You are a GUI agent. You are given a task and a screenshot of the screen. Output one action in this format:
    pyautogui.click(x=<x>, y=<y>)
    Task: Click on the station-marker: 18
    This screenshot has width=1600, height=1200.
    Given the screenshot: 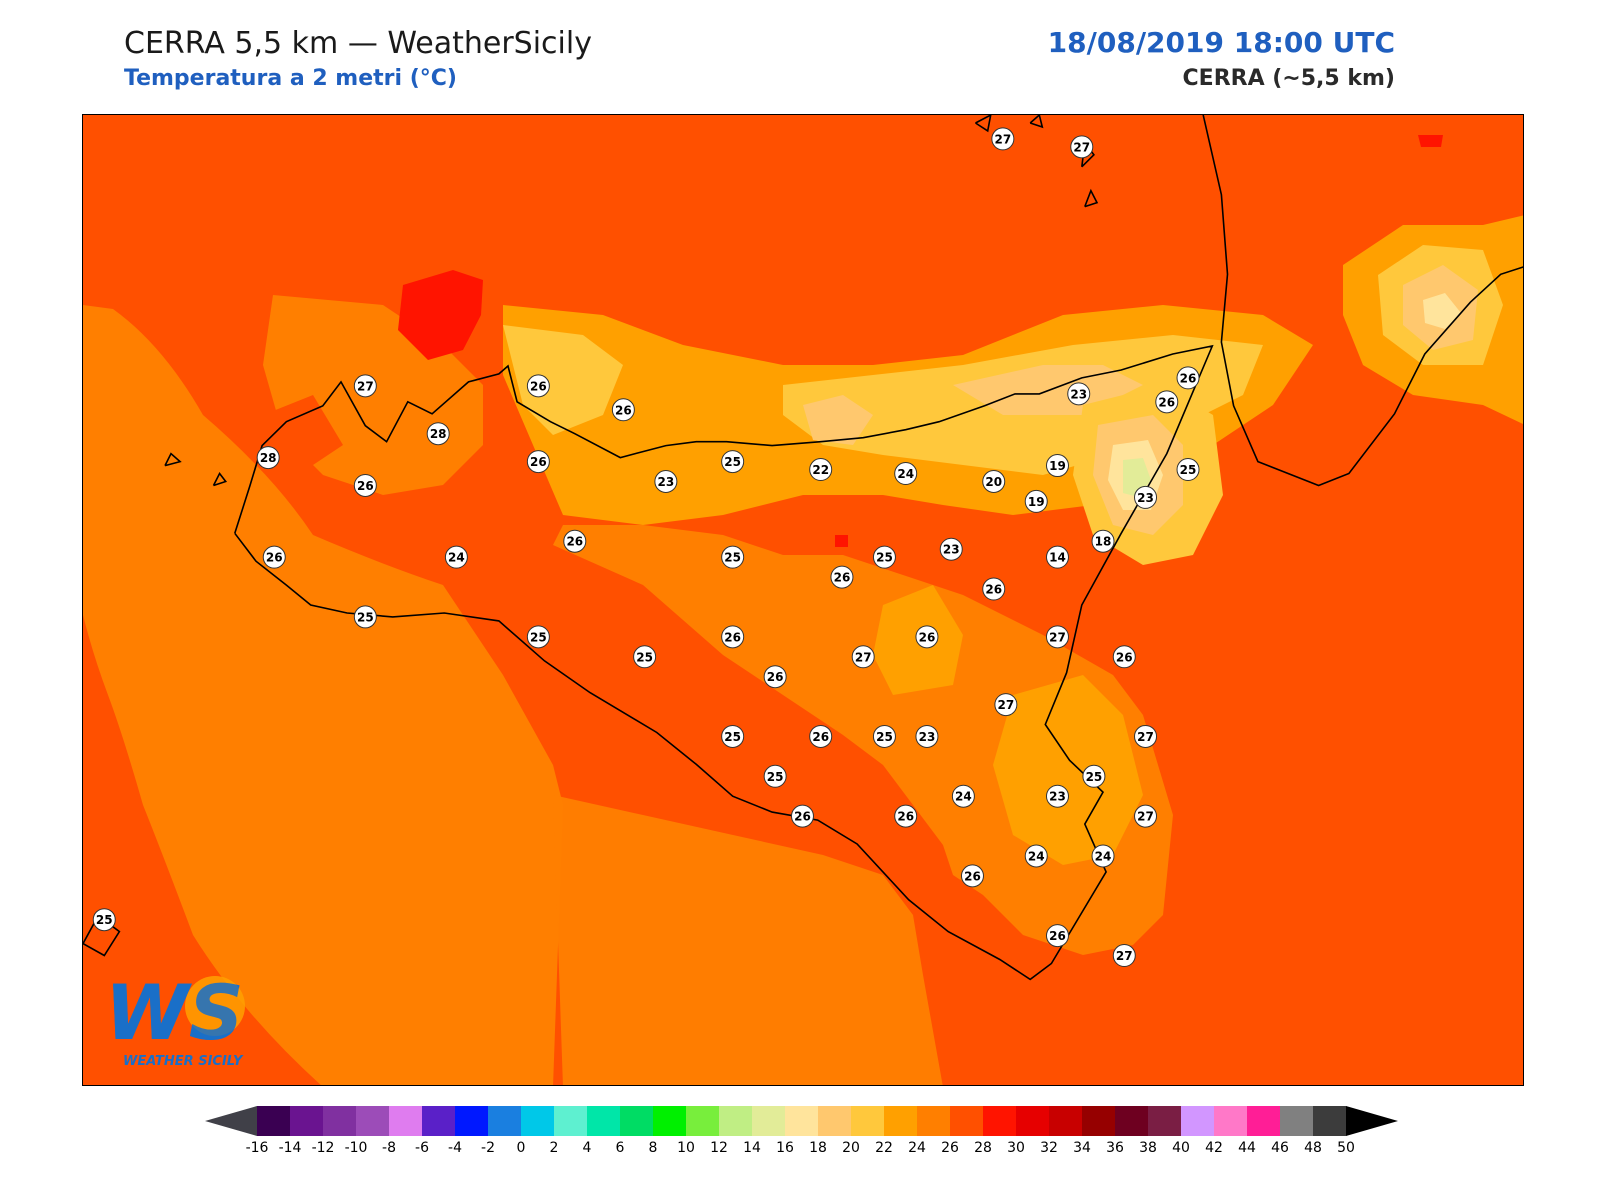 What is the action you would take?
    pyautogui.click(x=1103, y=541)
    